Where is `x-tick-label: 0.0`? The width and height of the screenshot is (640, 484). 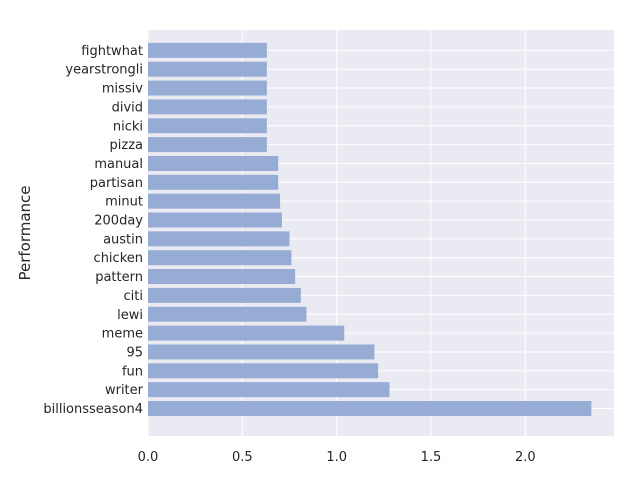
x-tick-label: 0.0 is located at coordinates (148, 457).